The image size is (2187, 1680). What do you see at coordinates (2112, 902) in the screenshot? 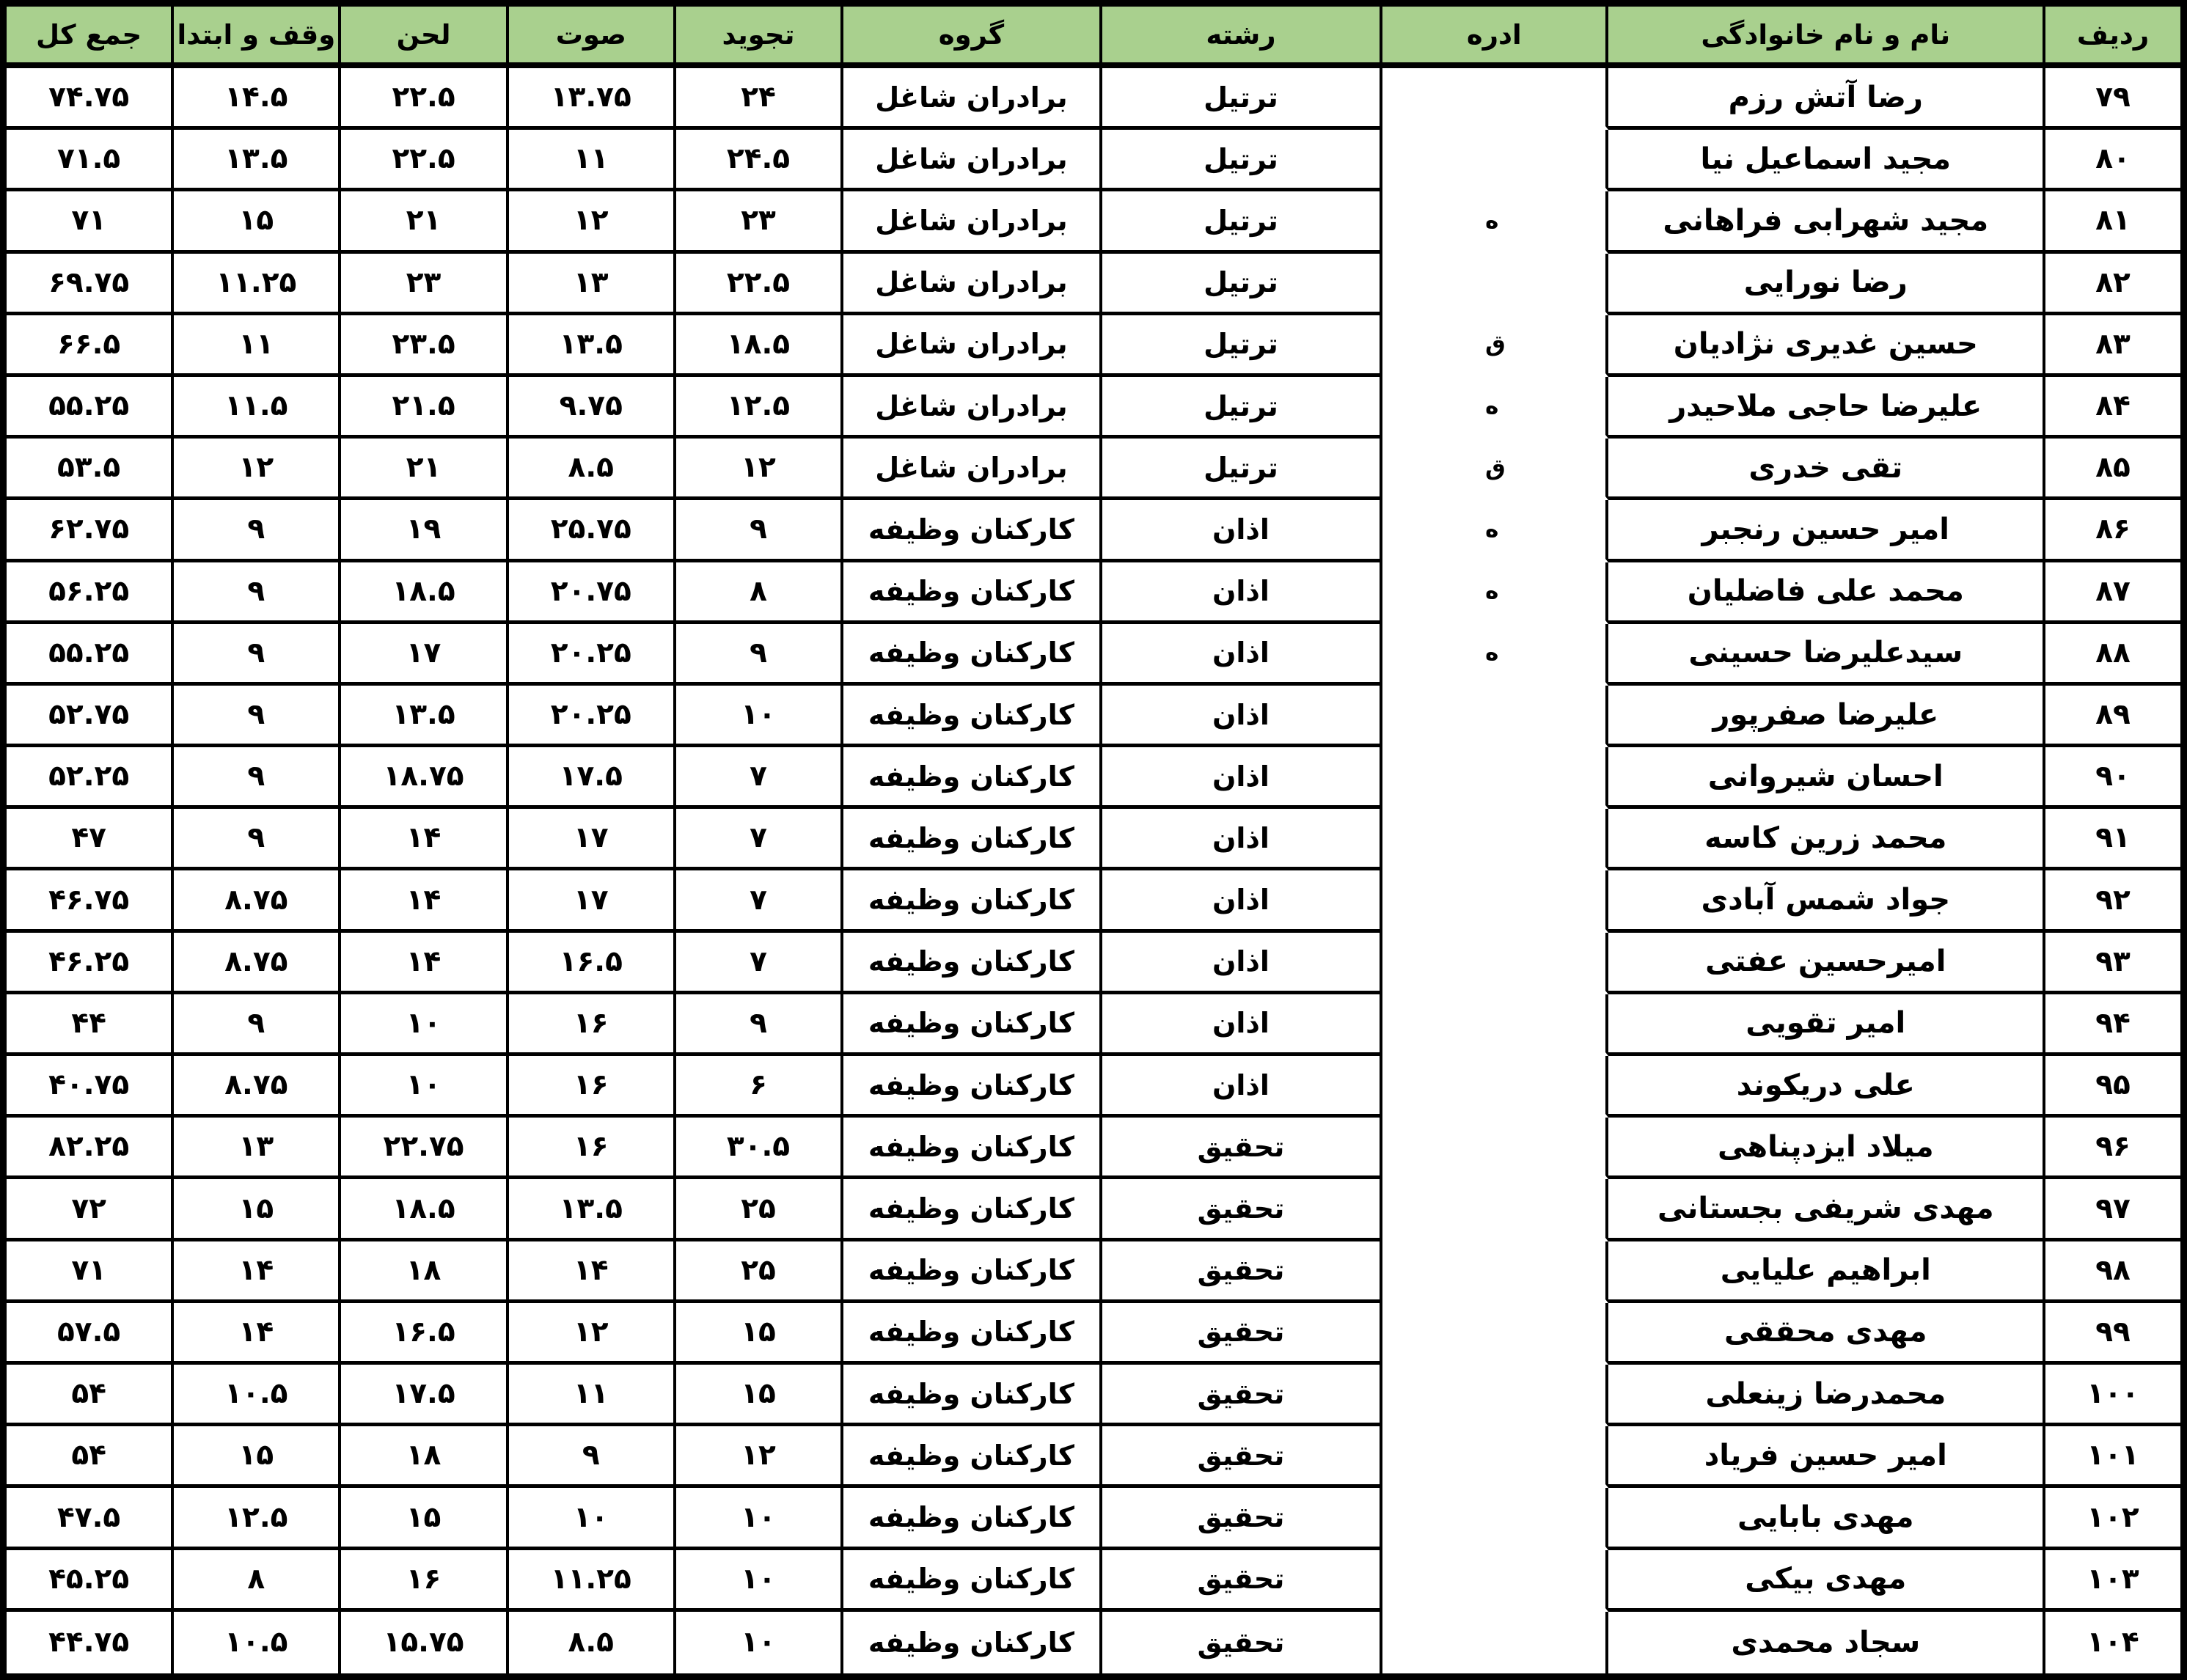
I see `cell-radif: ۹۲` at bounding box center [2112, 902].